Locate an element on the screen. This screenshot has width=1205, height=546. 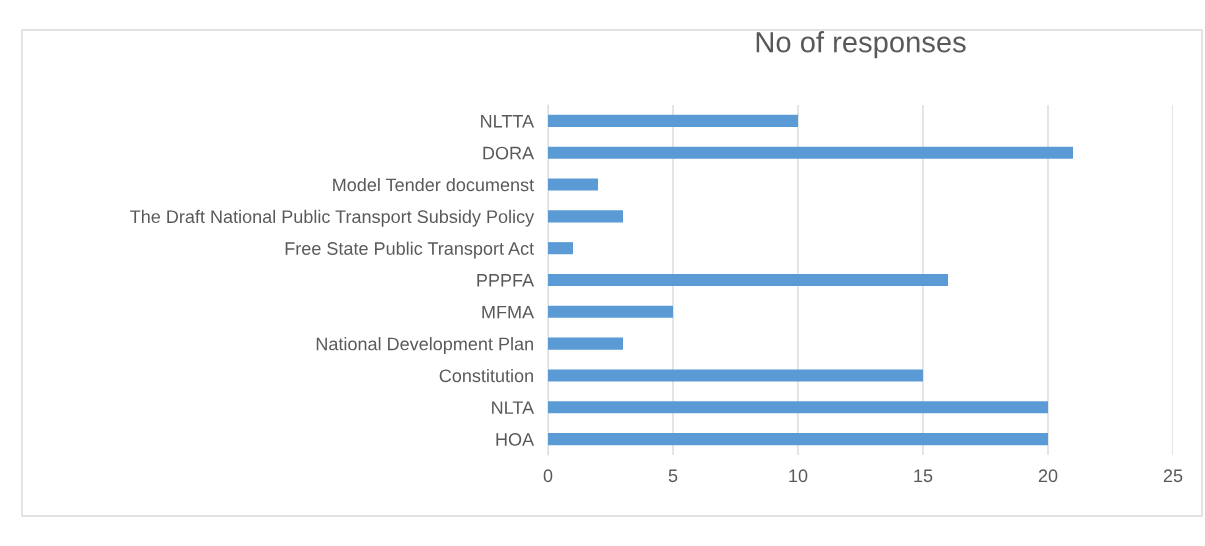
y-tick-label: Model Tender documenst is located at coordinates (433, 185).